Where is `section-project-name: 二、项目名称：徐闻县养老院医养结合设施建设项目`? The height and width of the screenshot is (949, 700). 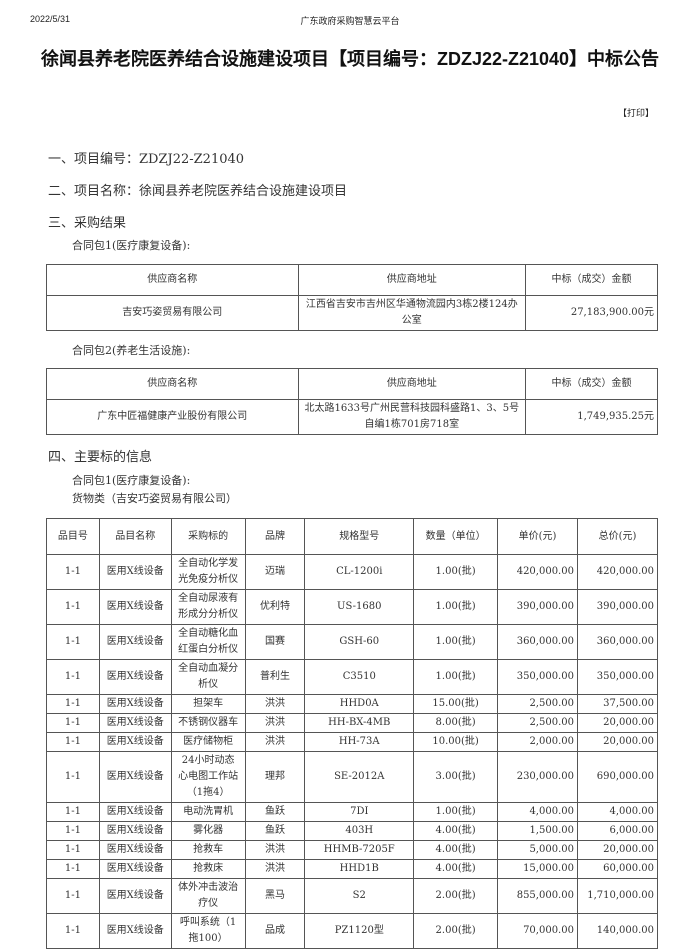
section-project-name: 二、项目名称：徐闻县养老院医养结合设施建设项目 is located at coordinates (198, 191).